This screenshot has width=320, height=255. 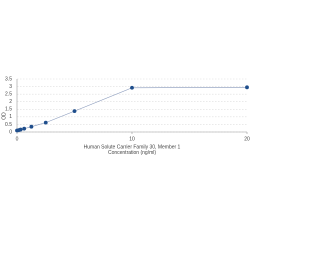 I want to click on y-tick-label: 0, so click(x=10, y=132).